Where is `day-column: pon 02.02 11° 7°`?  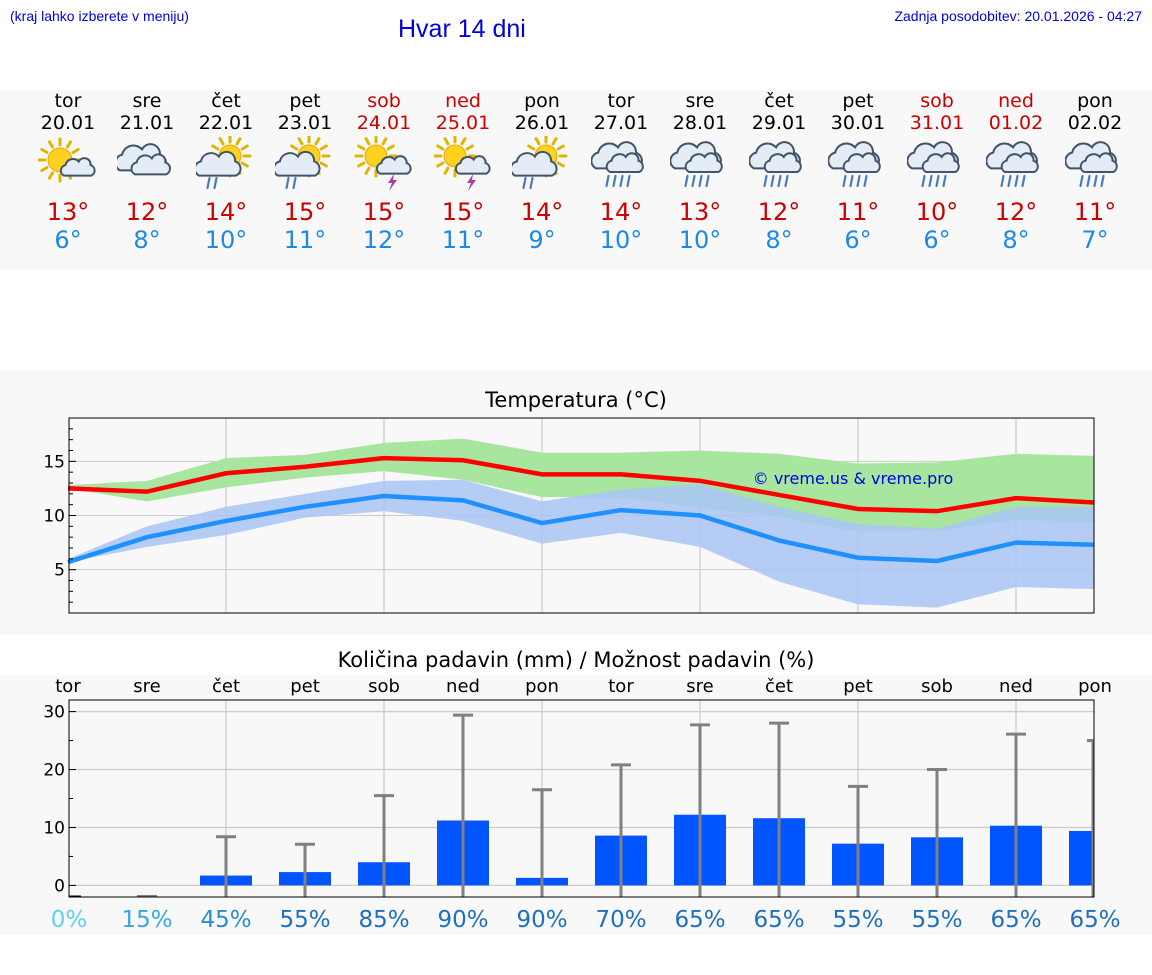 day-column: pon 02.02 11° 7° is located at coordinates (1095, 172).